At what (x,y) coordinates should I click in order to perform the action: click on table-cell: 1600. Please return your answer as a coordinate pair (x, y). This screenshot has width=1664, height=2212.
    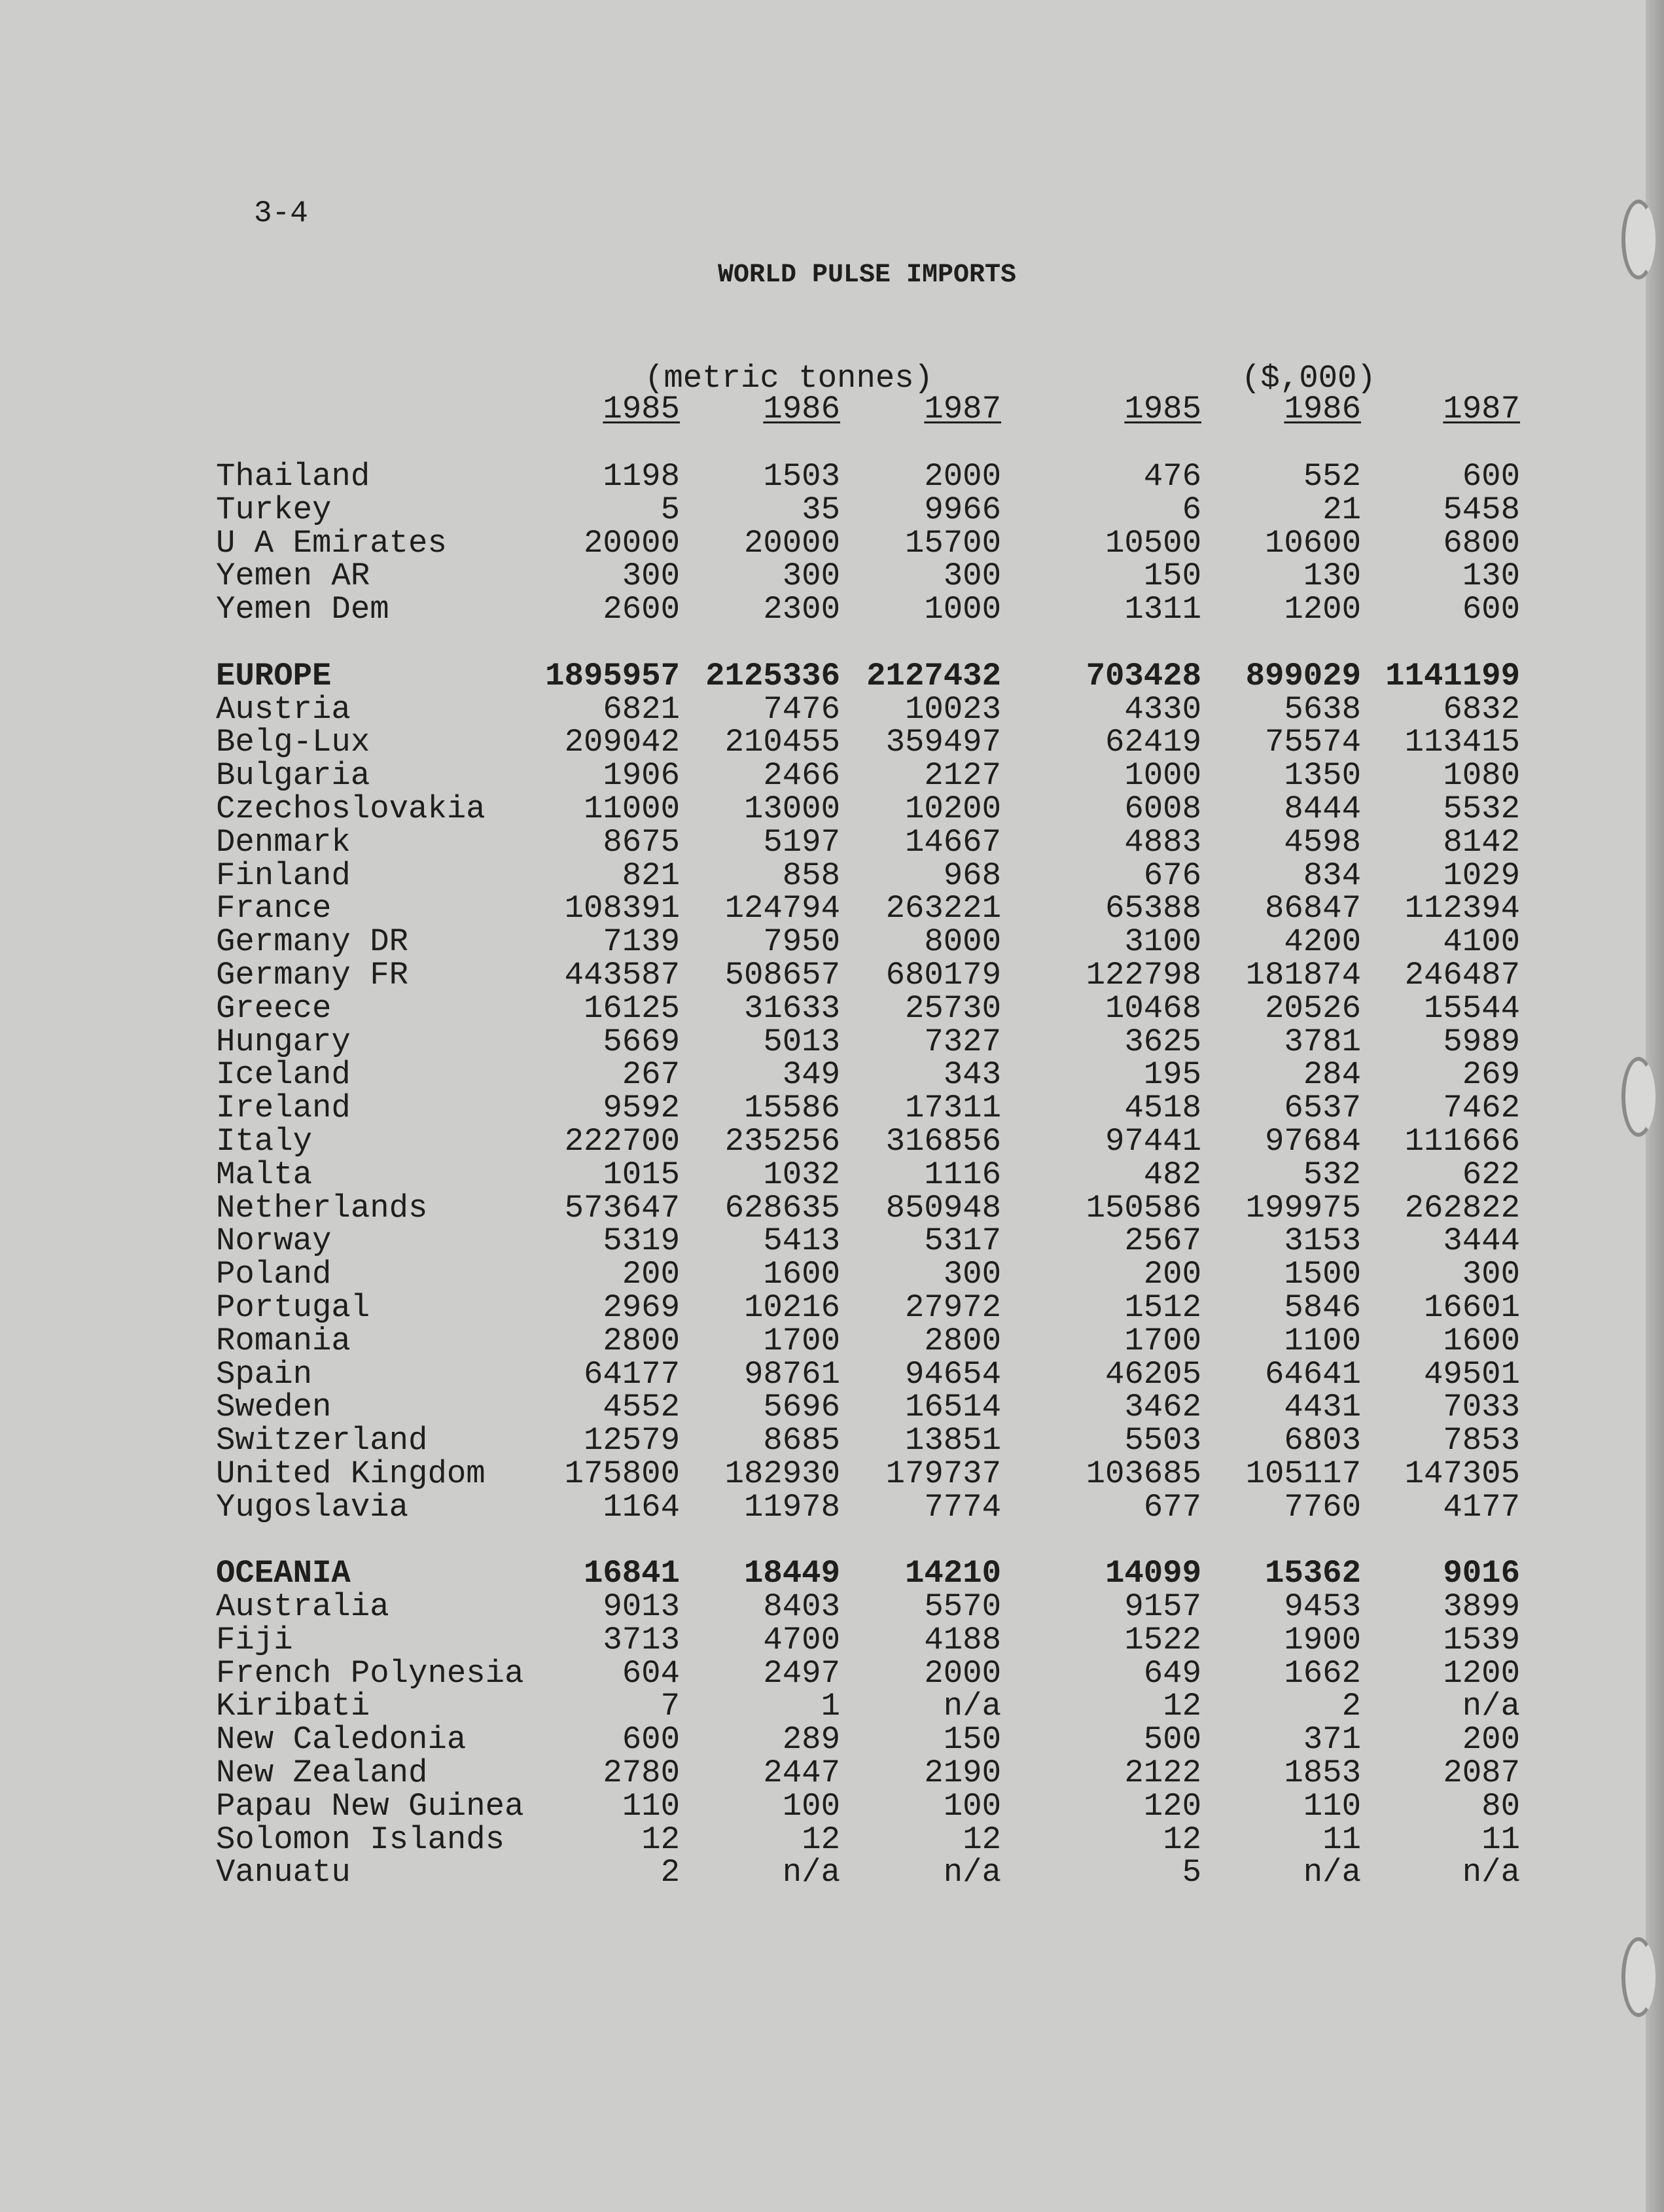
    Looking at the image, I should click on (1481, 1341).